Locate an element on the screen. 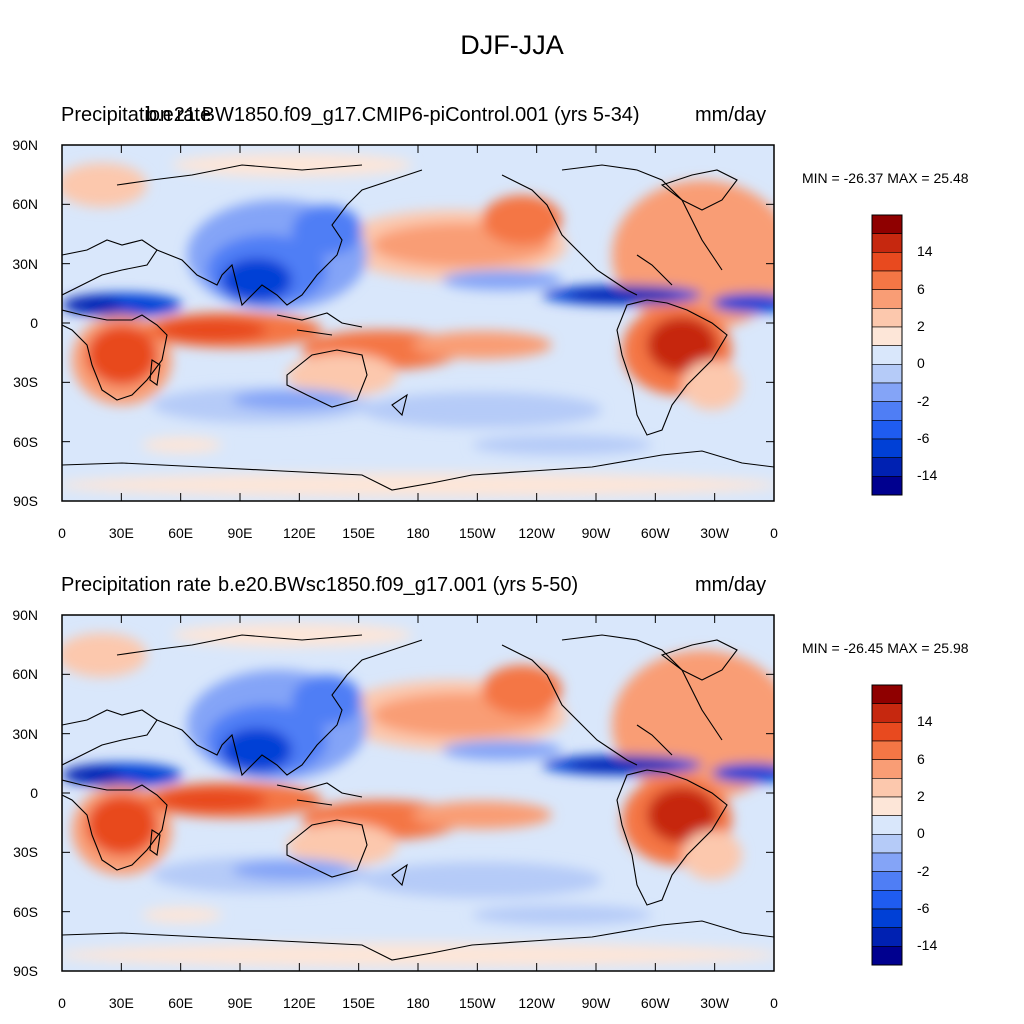 This screenshot has width=1024, height=1024. colorbars is located at coordinates (887, 590).